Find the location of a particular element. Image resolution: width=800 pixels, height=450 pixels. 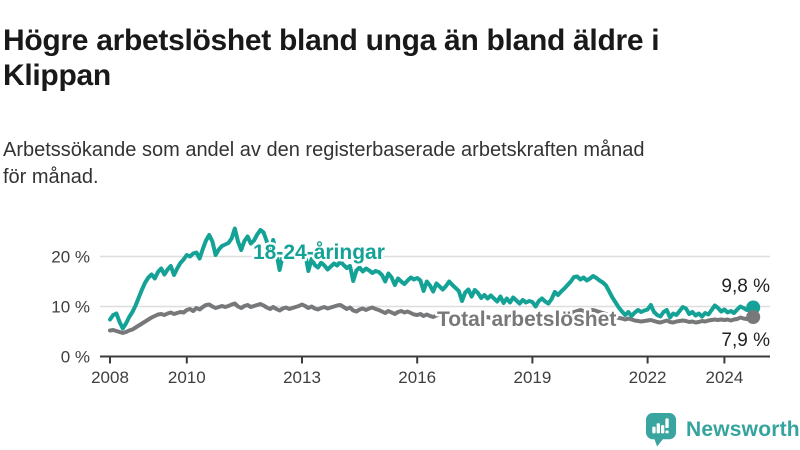

newsworthy-bar-chart-speech-bubble-icon is located at coordinates (661, 430).